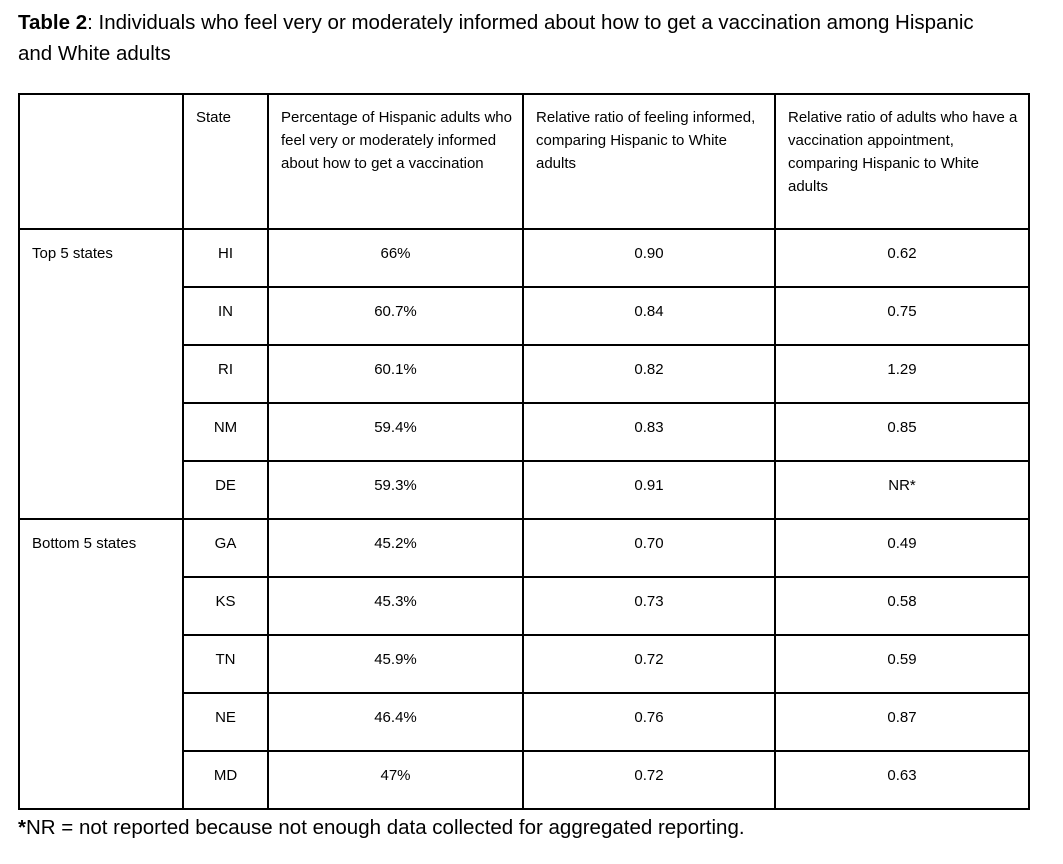  What do you see at coordinates (53, 22) in the screenshot?
I see `table-title-label: Table 2` at bounding box center [53, 22].